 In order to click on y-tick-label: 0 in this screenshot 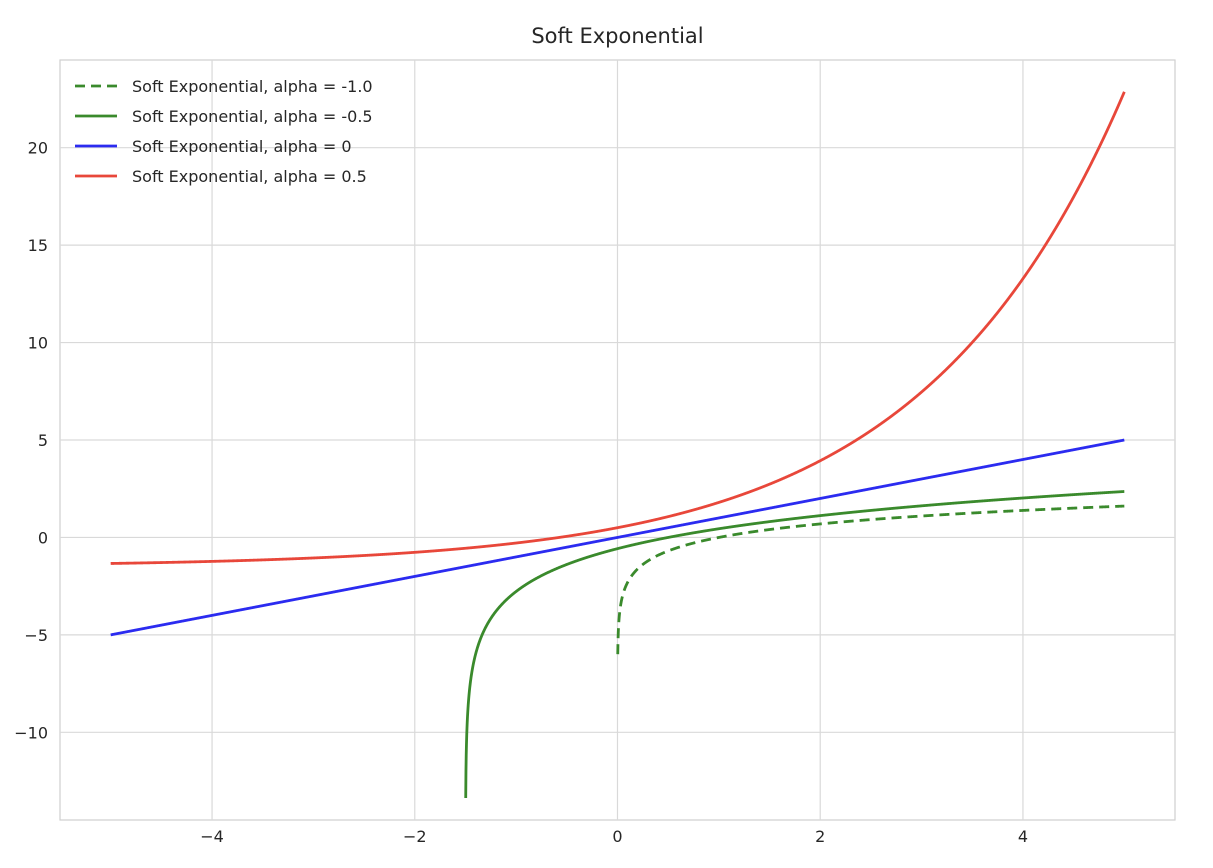, I will do `click(43, 537)`.